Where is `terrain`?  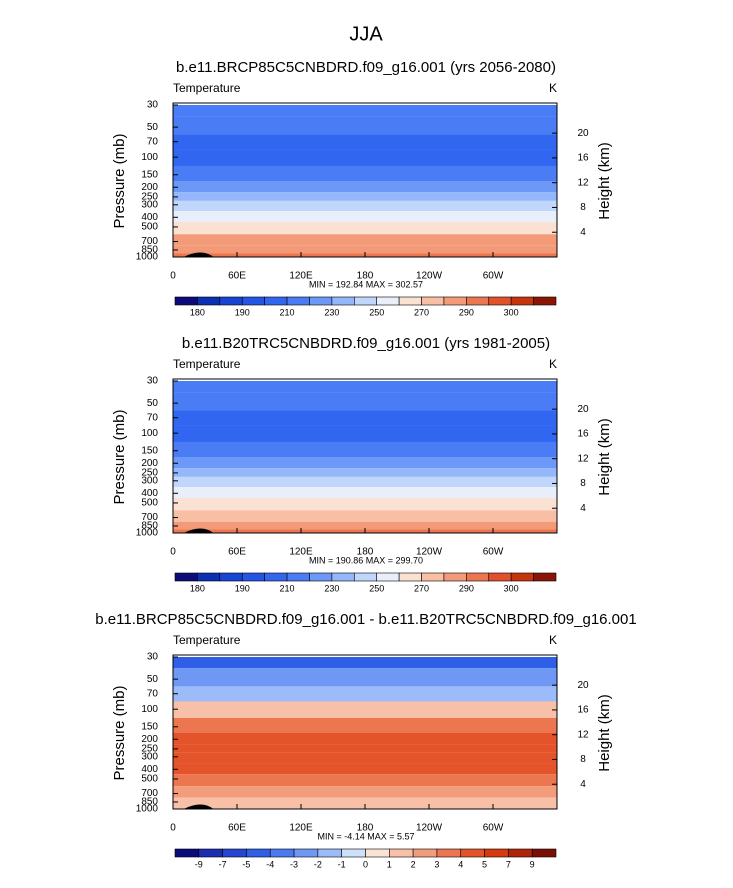 terrain is located at coordinates (198, 254).